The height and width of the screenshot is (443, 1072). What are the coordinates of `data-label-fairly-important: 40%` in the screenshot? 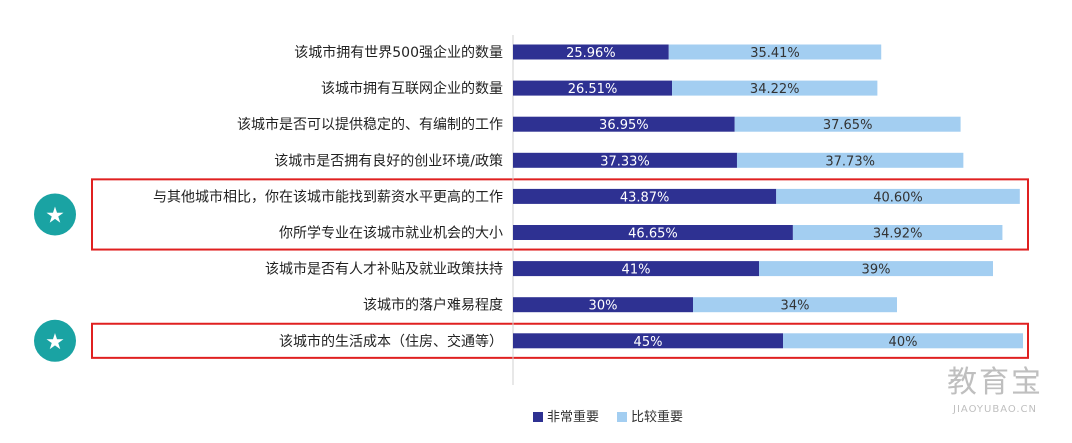 It's located at (903, 342).